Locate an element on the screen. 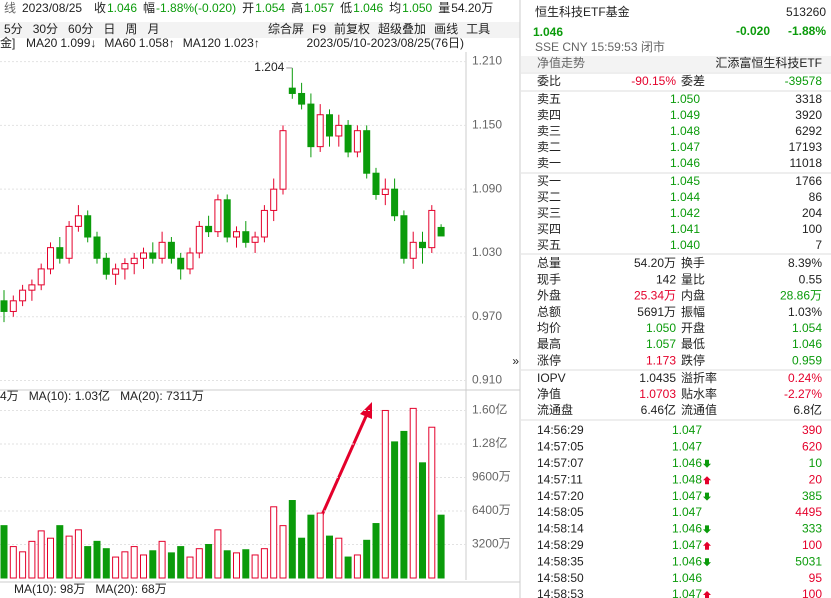 The image size is (831, 598). tool-button: F9 is located at coordinates (319, 29).